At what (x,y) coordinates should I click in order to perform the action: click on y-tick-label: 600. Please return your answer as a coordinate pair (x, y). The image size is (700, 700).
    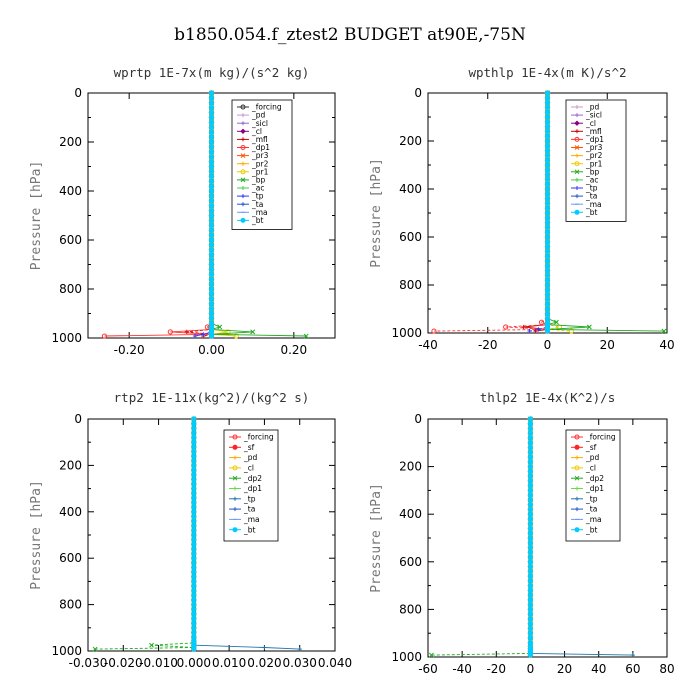
    Looking at the image, I should click on (410, 237).